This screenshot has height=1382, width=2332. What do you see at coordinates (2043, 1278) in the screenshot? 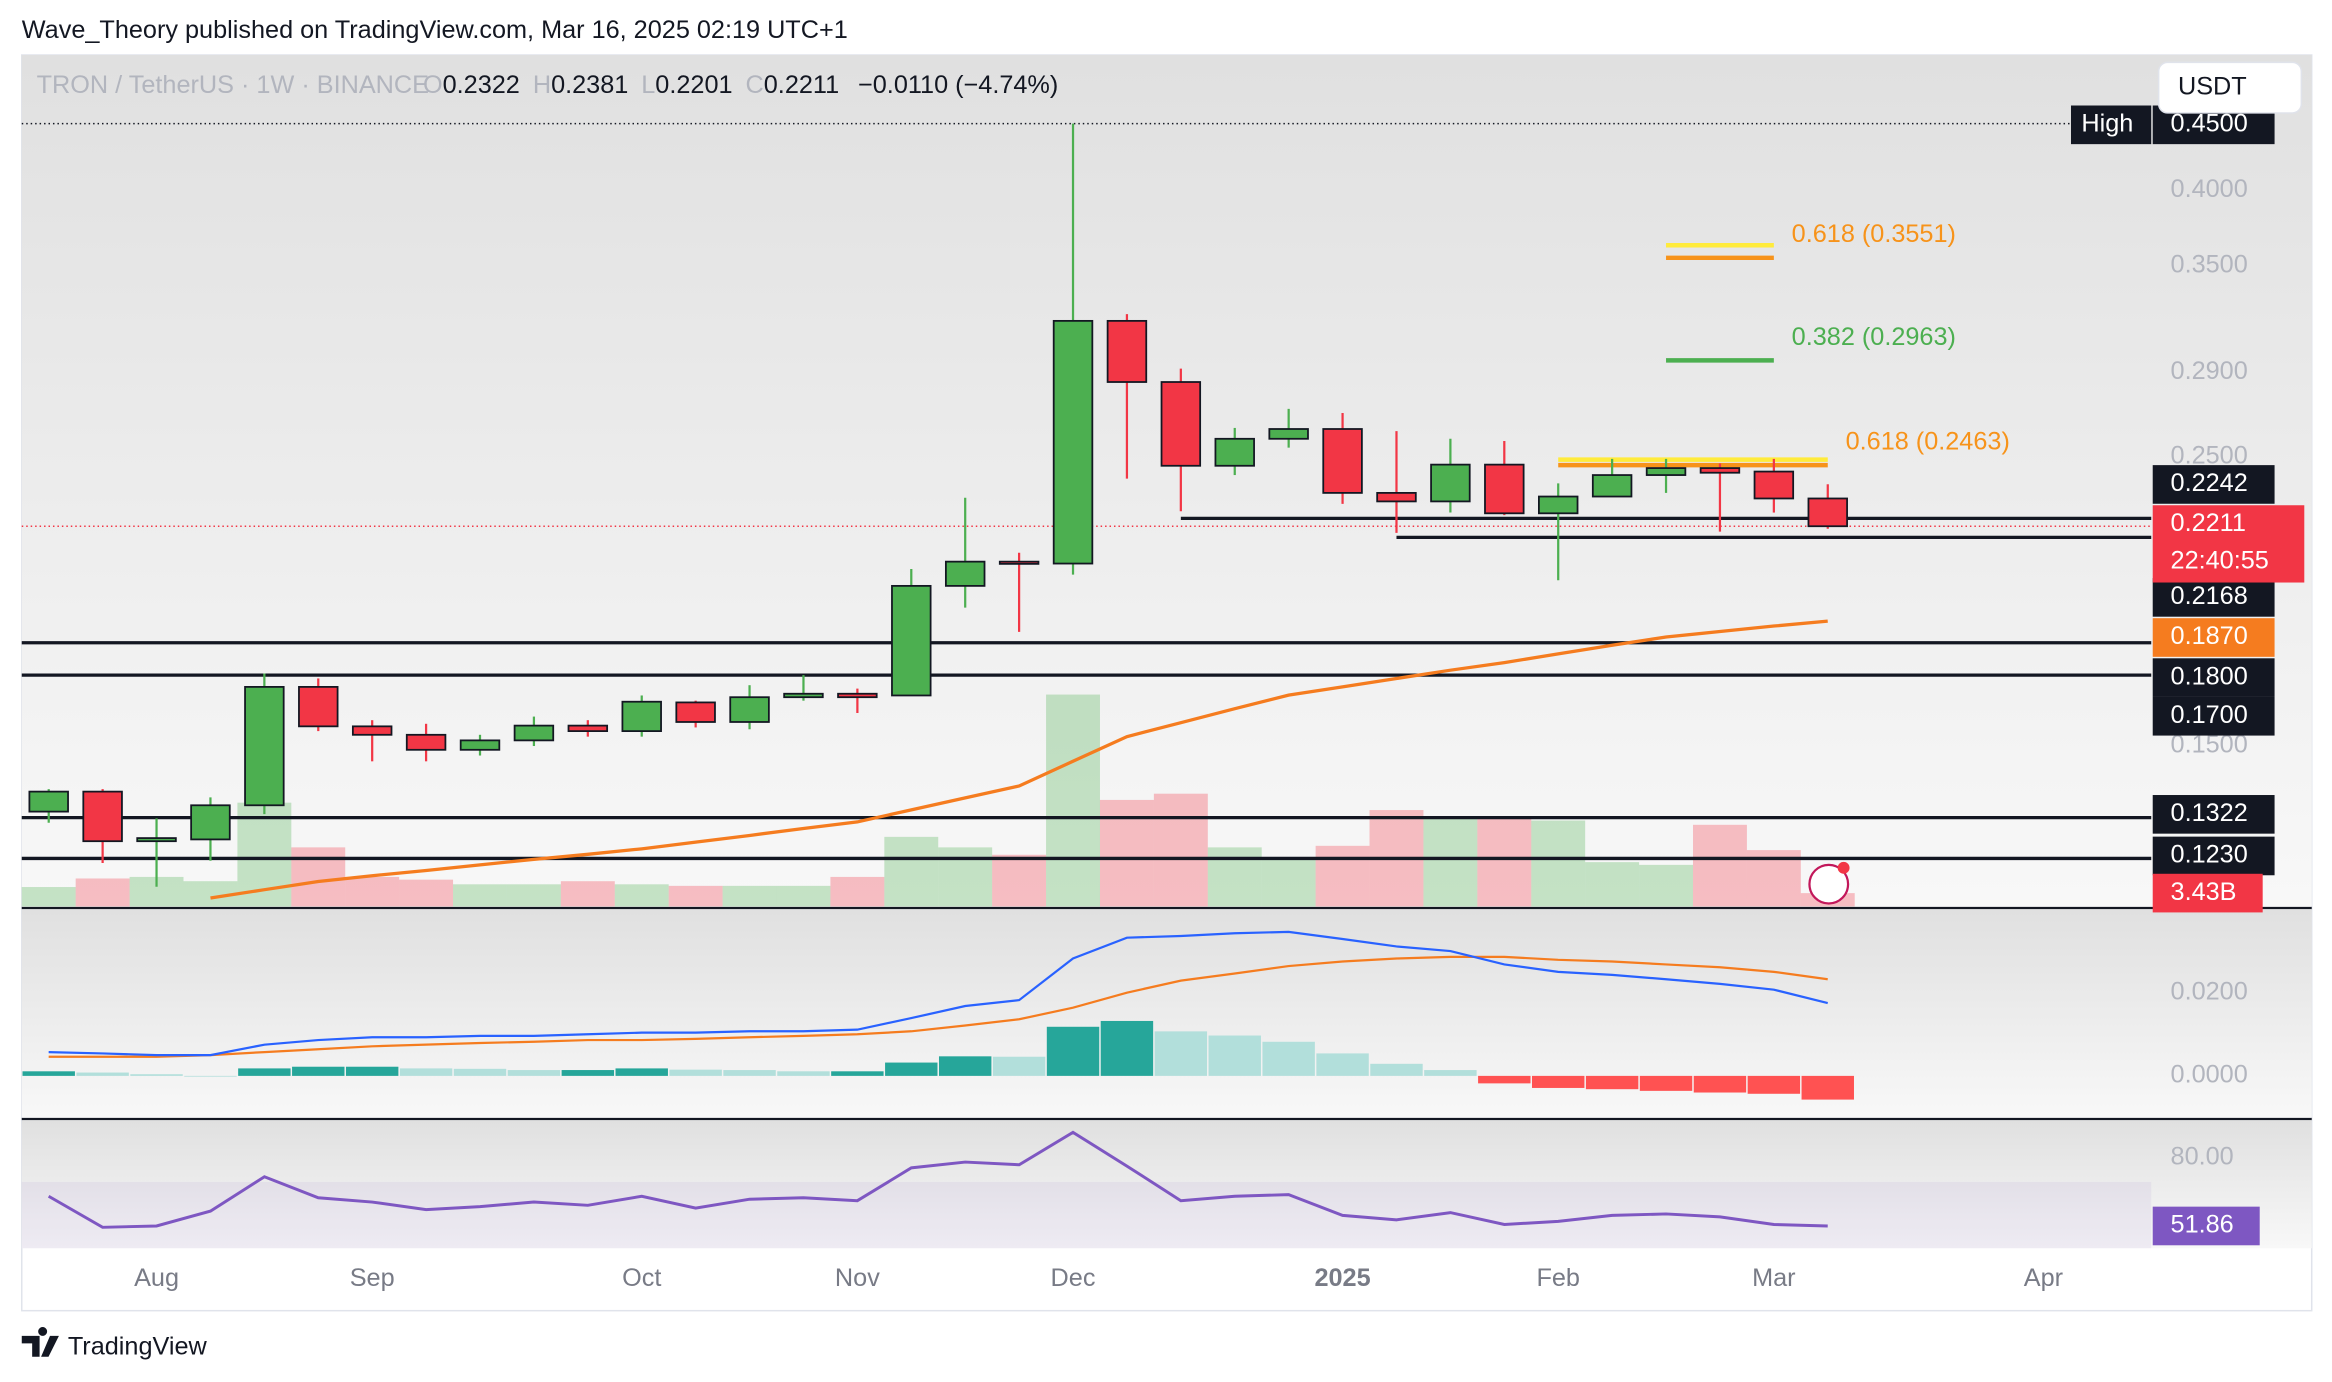
I see `x-tick-label: Apr` at bounding box center [2043, 1278].